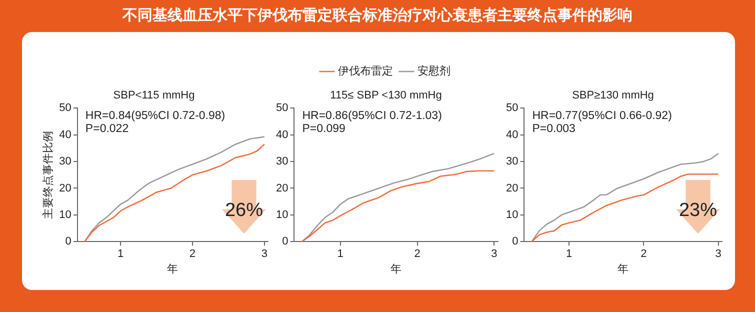  I want to click on chart-subtitle: SBP≥130 mmHg, so click(613, 96).